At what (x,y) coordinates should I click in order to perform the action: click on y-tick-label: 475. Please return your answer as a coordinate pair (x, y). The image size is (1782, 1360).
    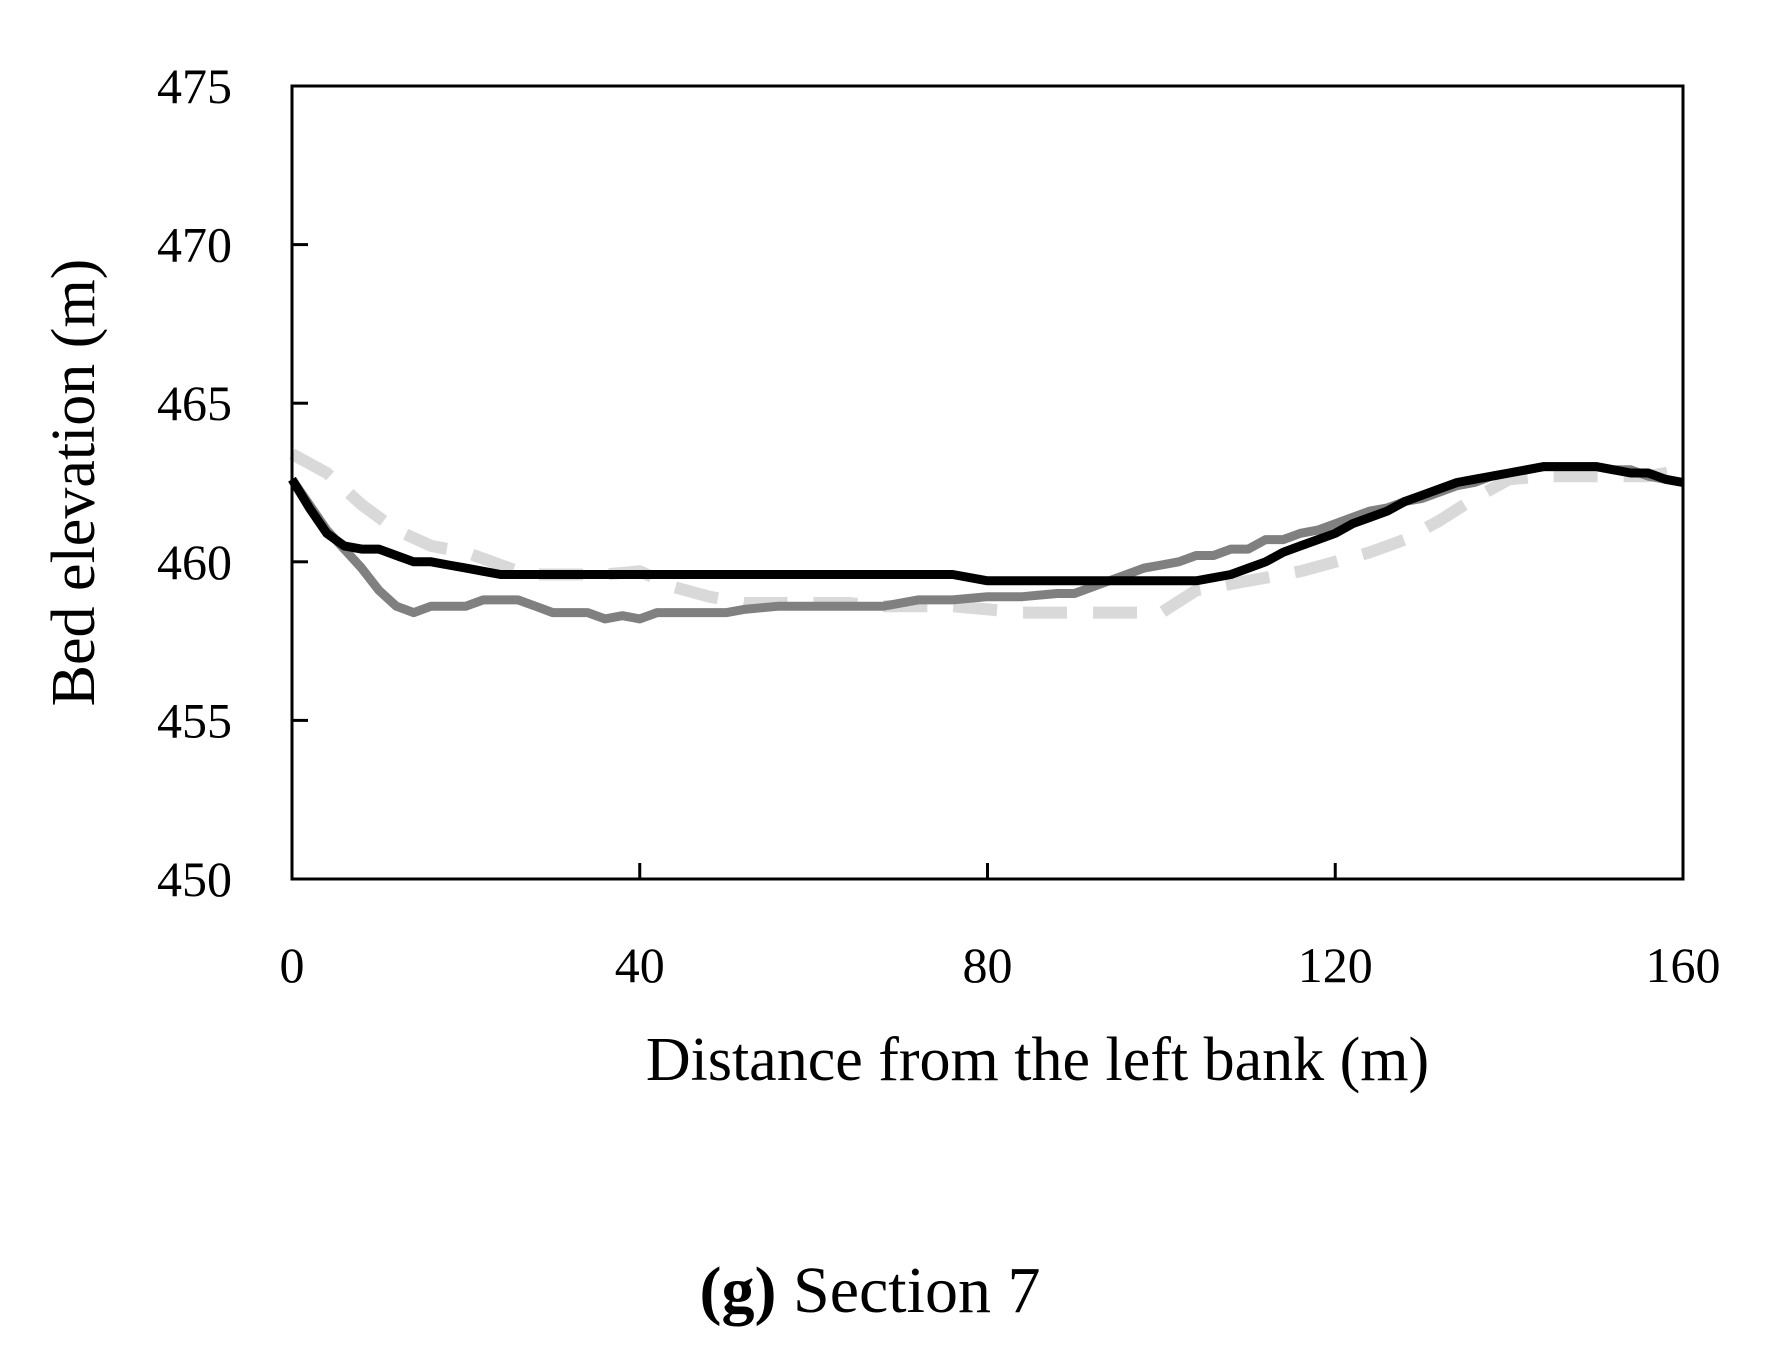
    Looking at the image, I should click on (194, 86).